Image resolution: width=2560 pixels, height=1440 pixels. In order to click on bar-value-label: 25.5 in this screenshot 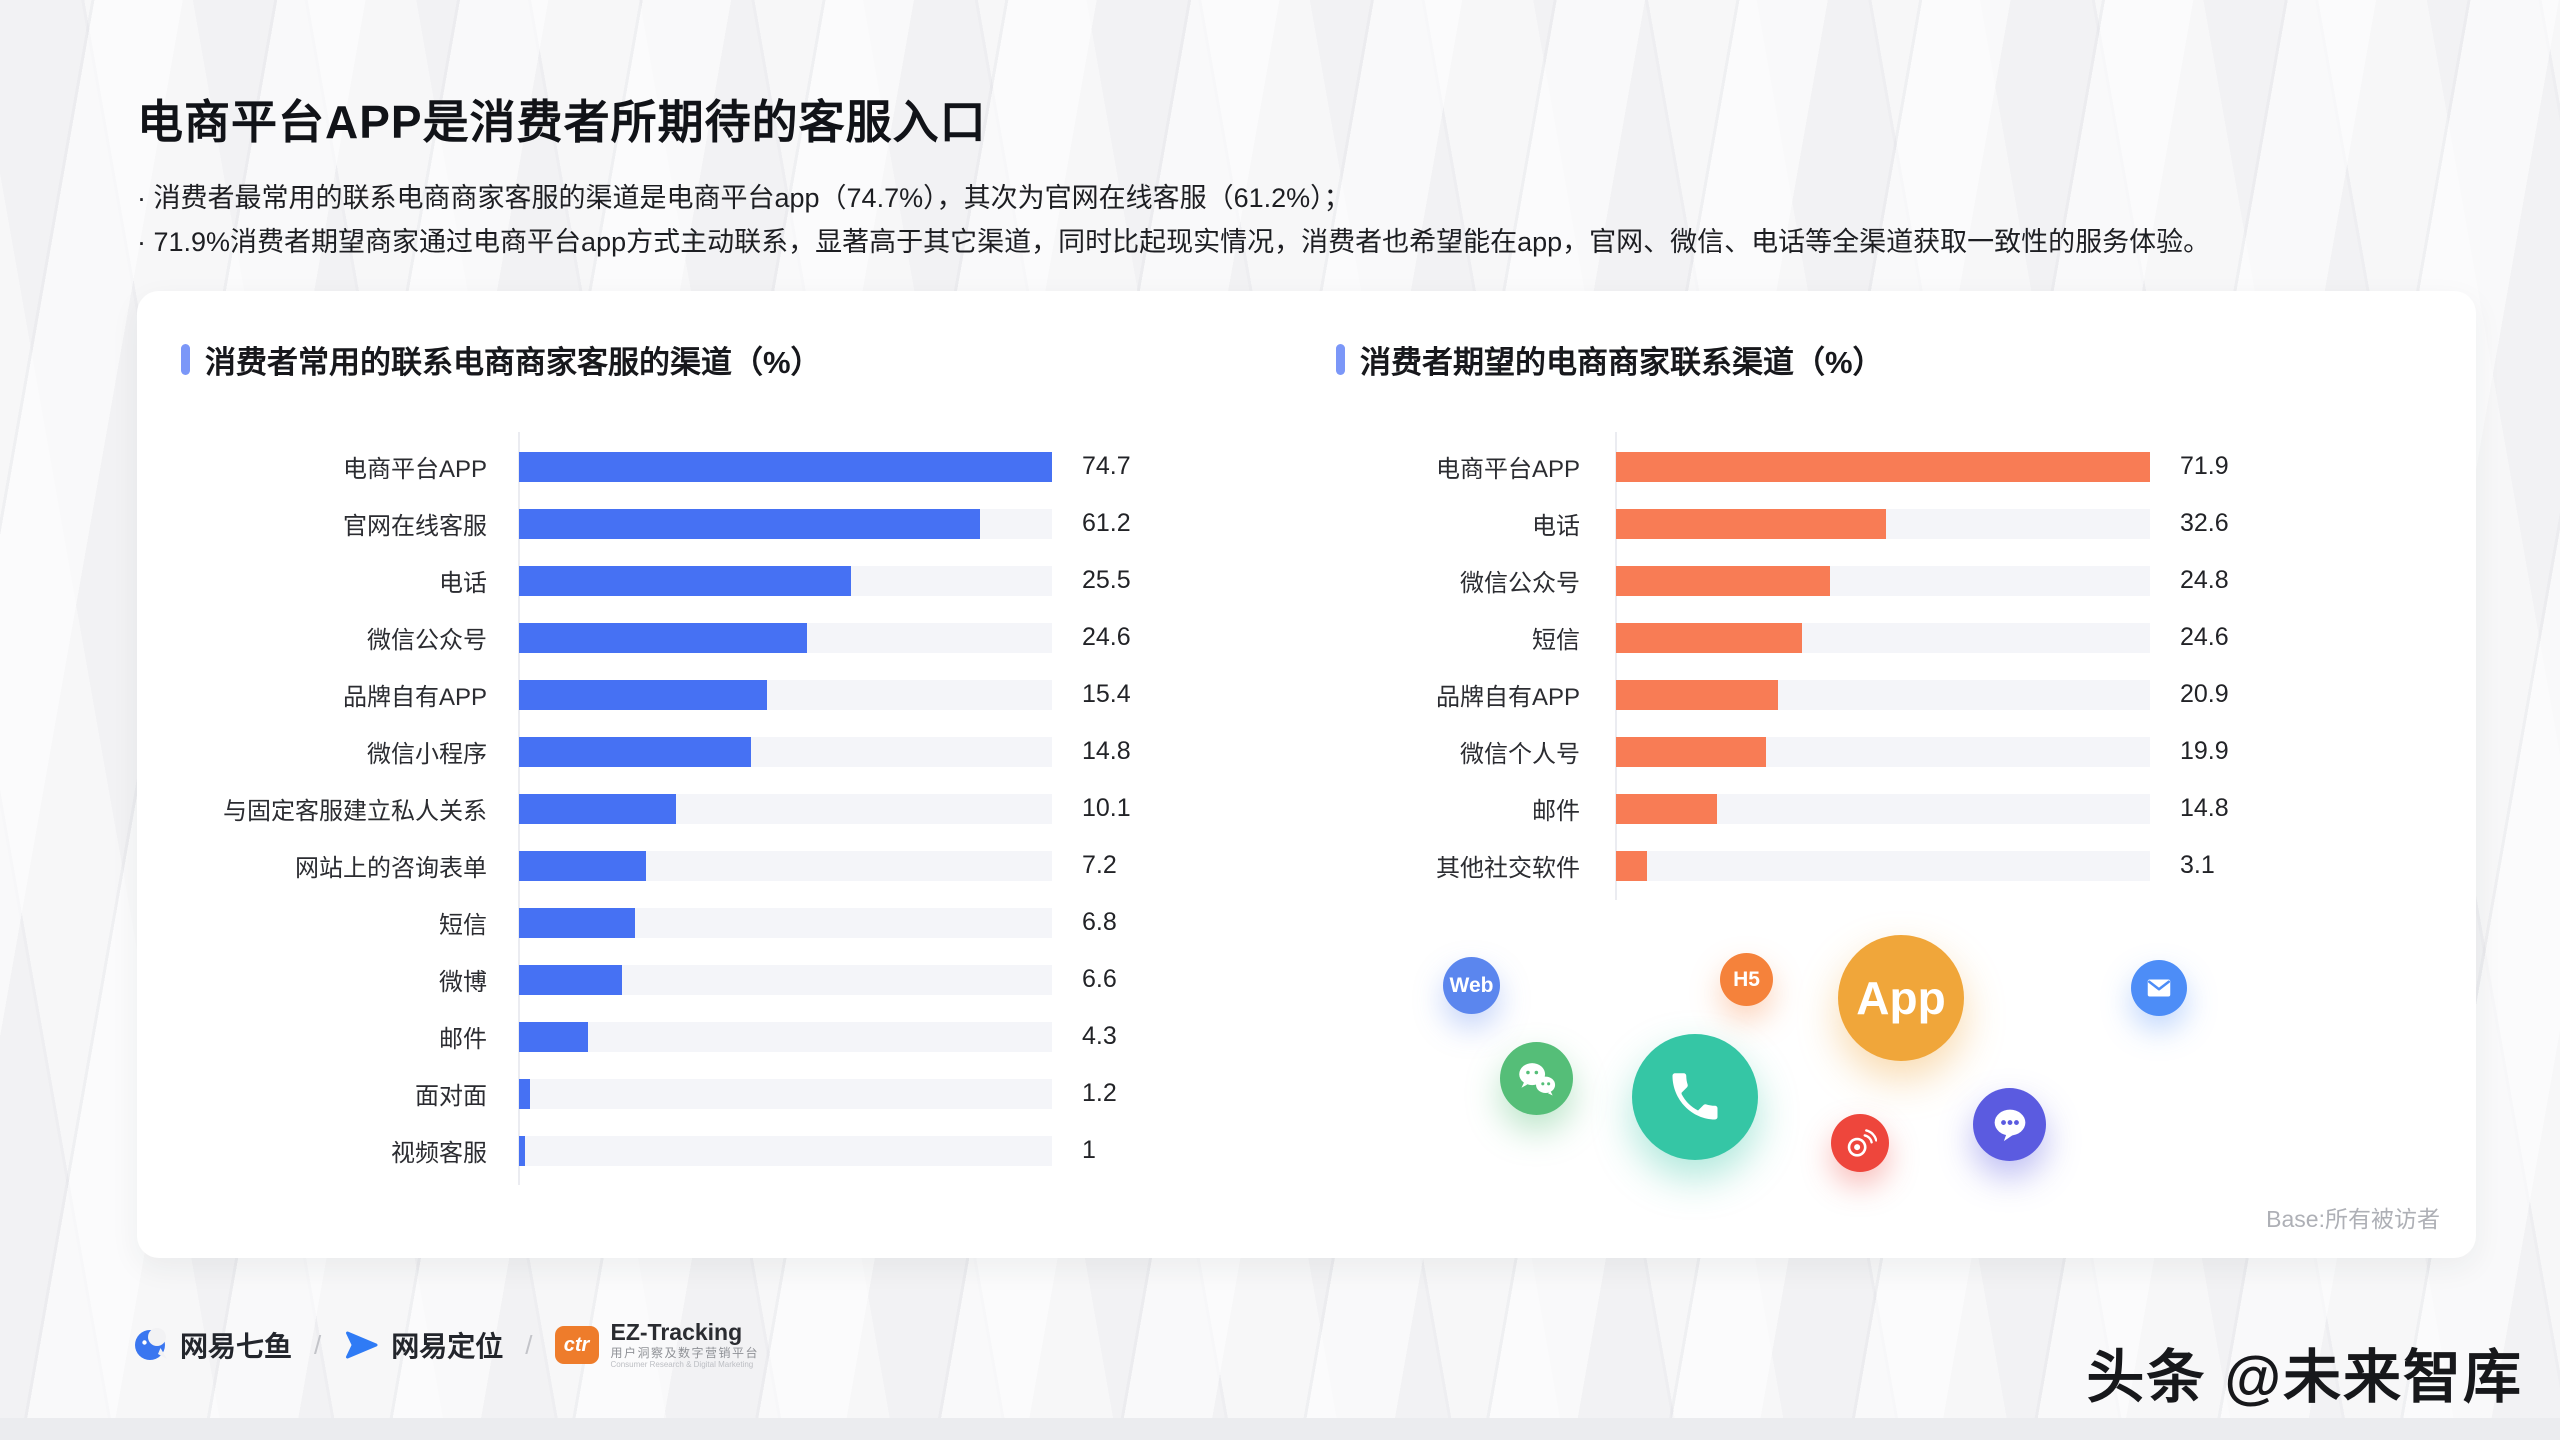, I will do `click(1106, 580)`.